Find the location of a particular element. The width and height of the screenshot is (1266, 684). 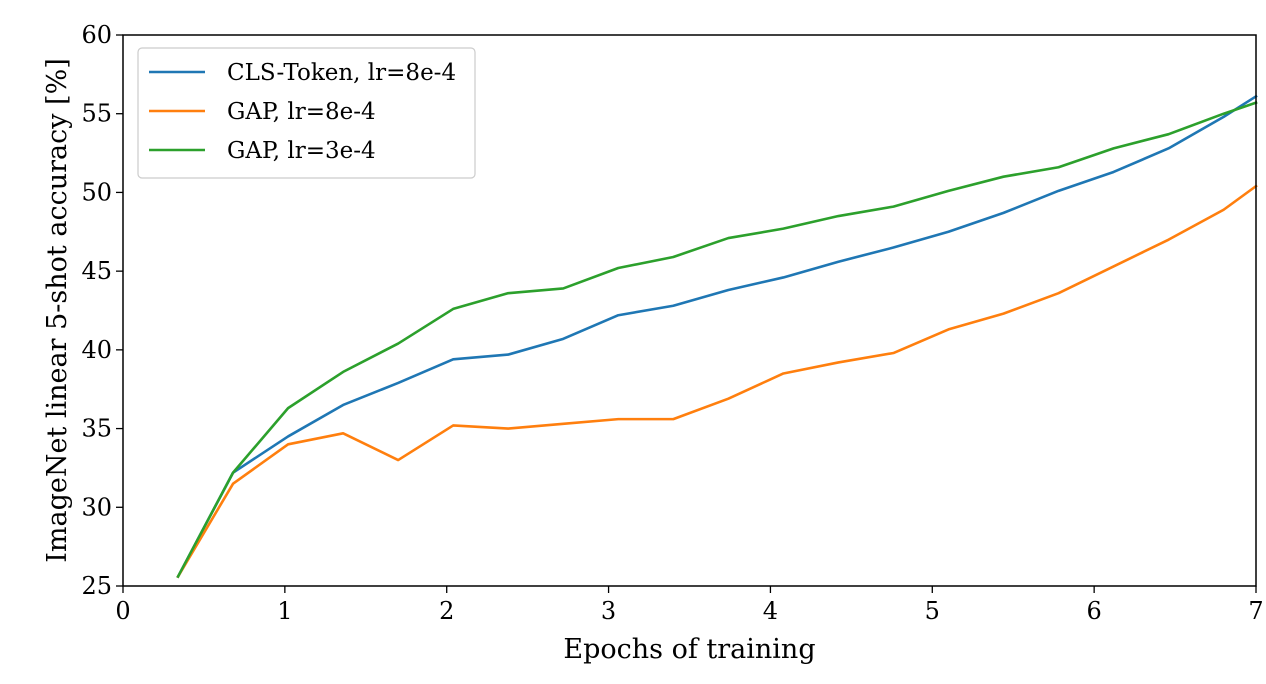

y-tick-label: 40 is located at coordinates (96, 350).